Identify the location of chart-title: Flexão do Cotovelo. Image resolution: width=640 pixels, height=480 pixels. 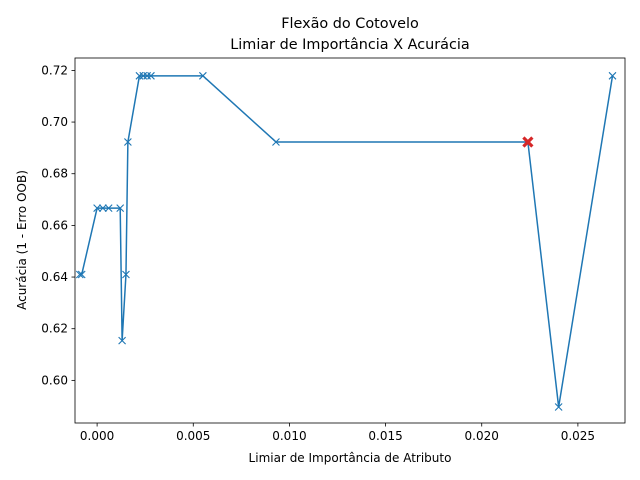
(350, 24).